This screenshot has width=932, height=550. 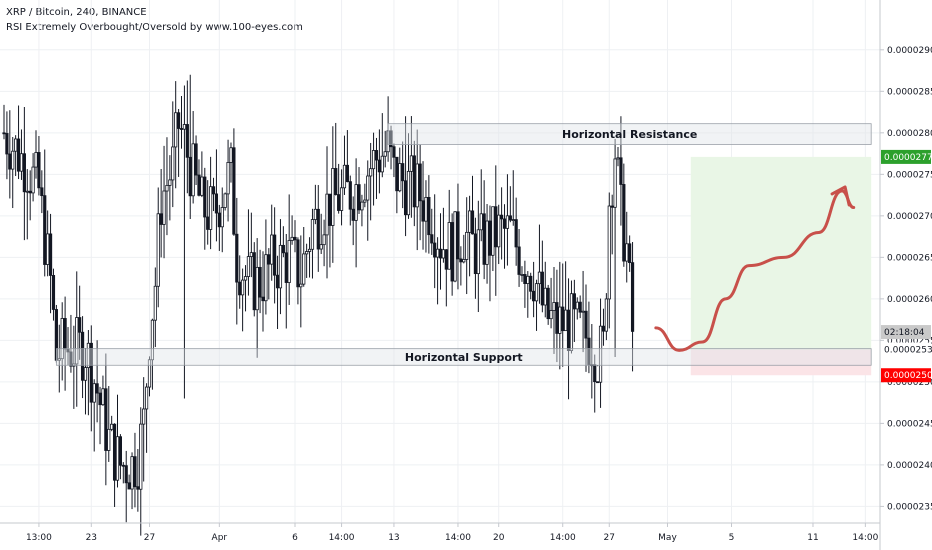 I want to click on y-tick-label-8: 0.00002750, so click(x=909, y=175).